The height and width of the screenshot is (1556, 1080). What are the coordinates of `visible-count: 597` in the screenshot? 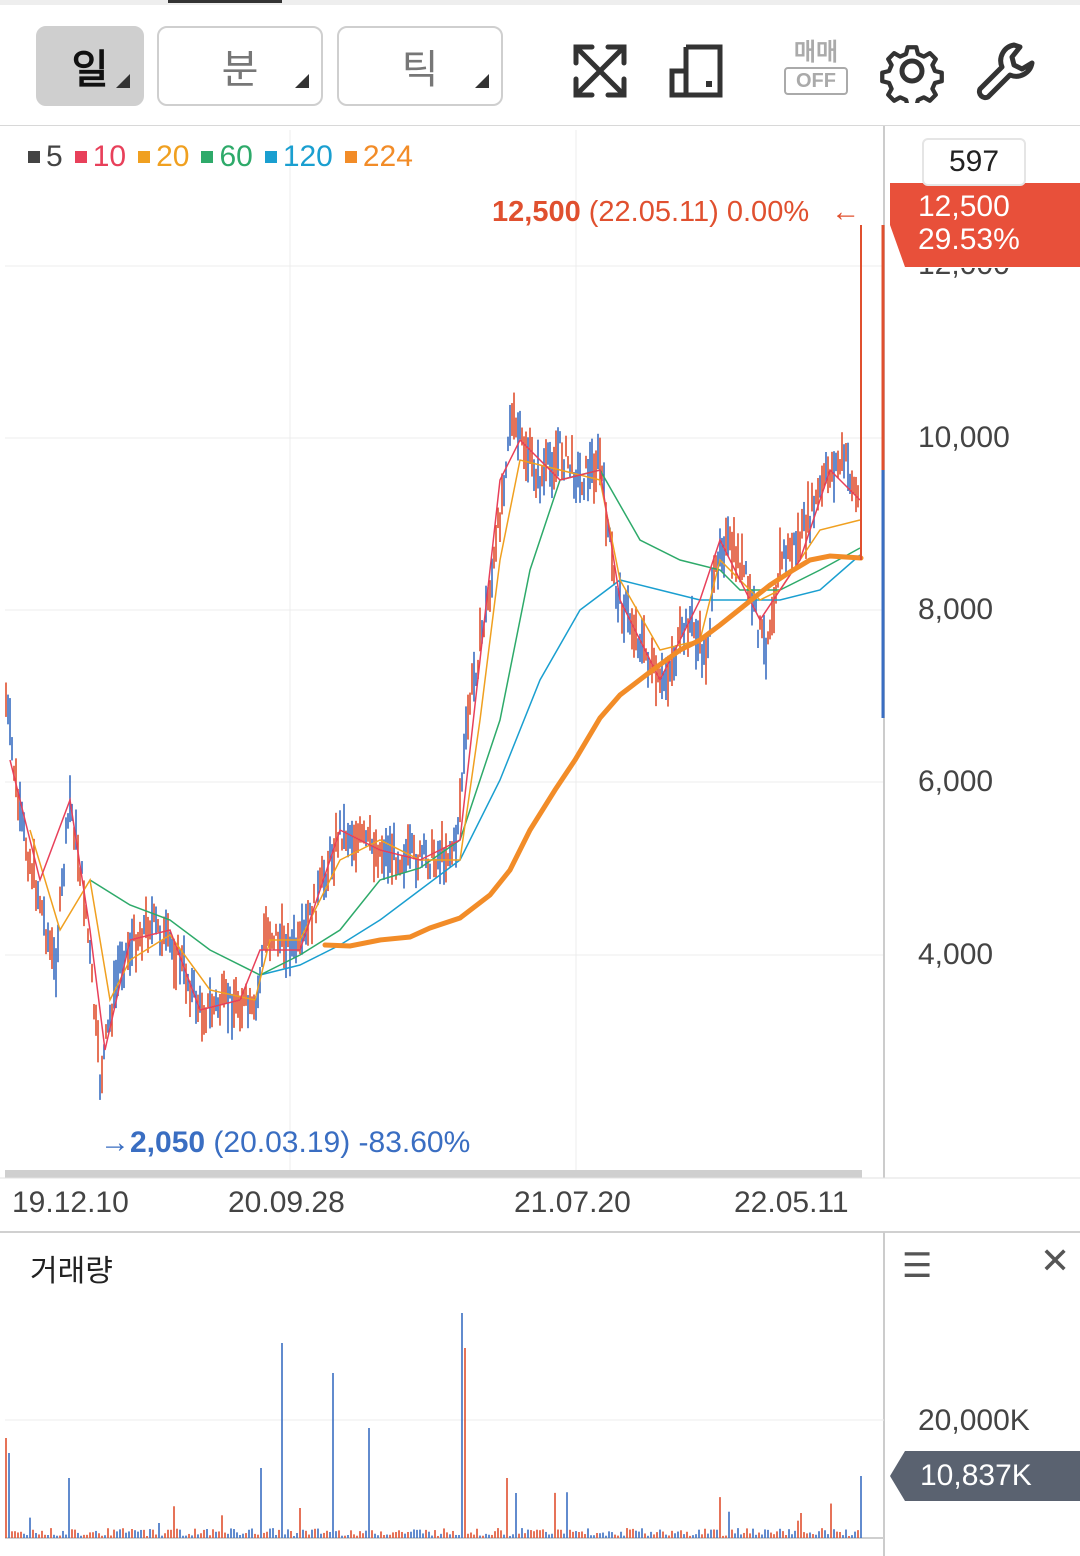 It's located at (974, 161).